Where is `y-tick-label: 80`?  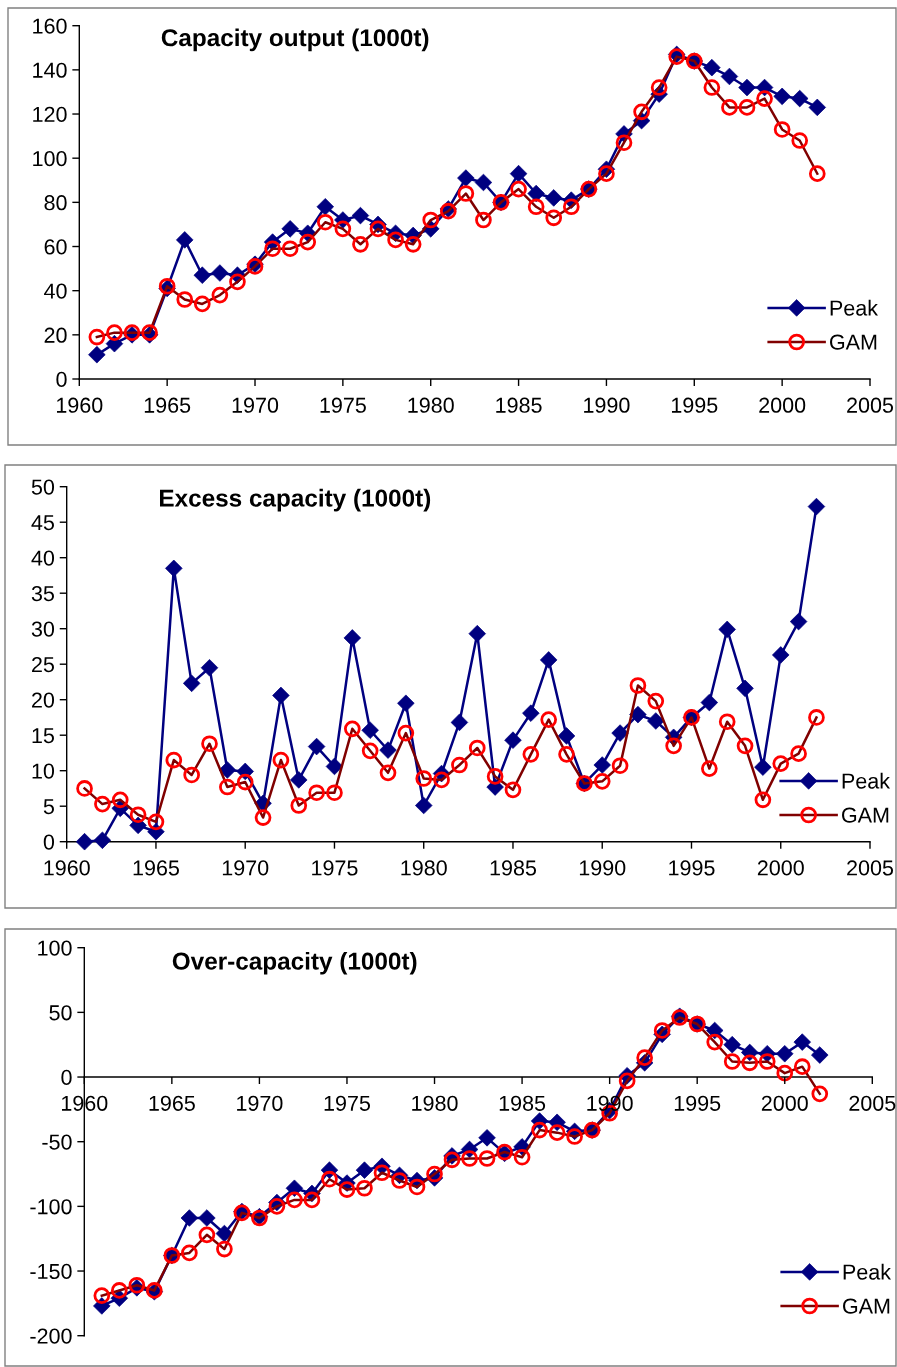 y-tick-label: 80 is located at coordinates (55, 203).